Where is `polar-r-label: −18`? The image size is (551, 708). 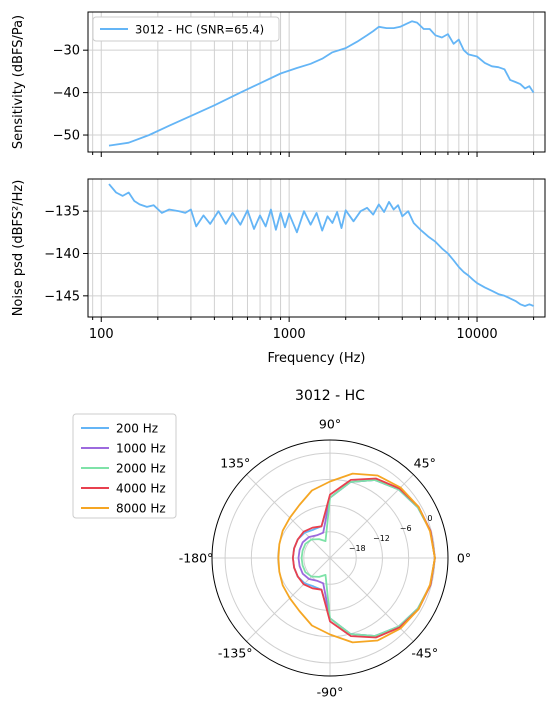 polar-r-label: −18 is located at coordinates (357, 548).